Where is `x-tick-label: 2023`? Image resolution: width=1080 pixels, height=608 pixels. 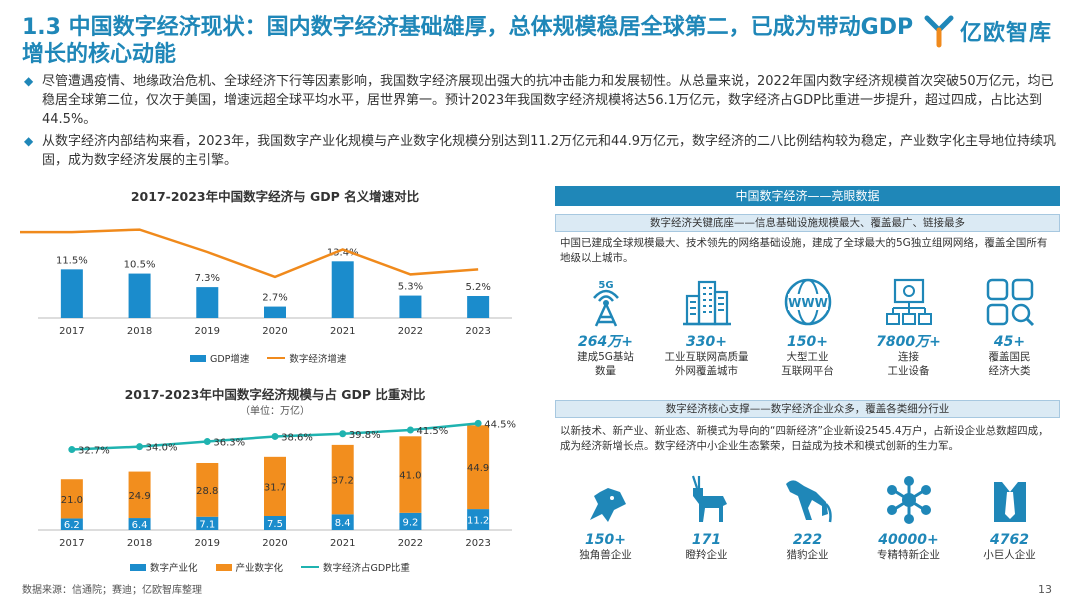 x-tick-label: 2023 is located at coordinates (477, 543).